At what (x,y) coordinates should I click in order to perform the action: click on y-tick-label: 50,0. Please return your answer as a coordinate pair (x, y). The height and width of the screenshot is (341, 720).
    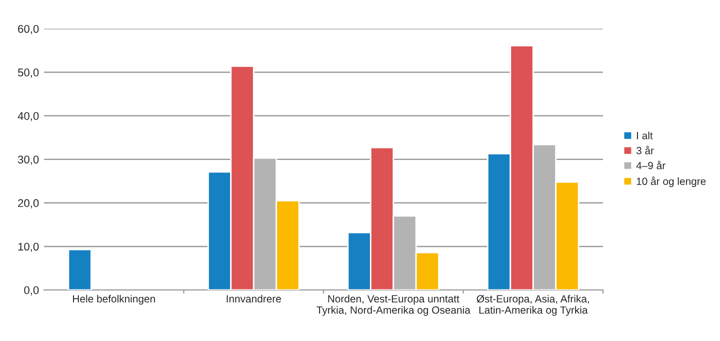
    Looking at the image, I should click on (28, 73).